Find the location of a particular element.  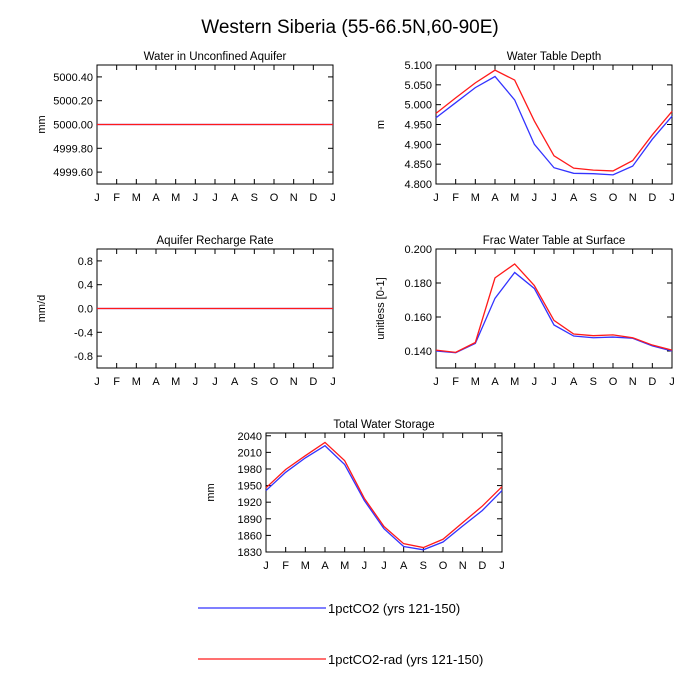

y-tick-label: 4.800 is located at coordinates (418, 185).